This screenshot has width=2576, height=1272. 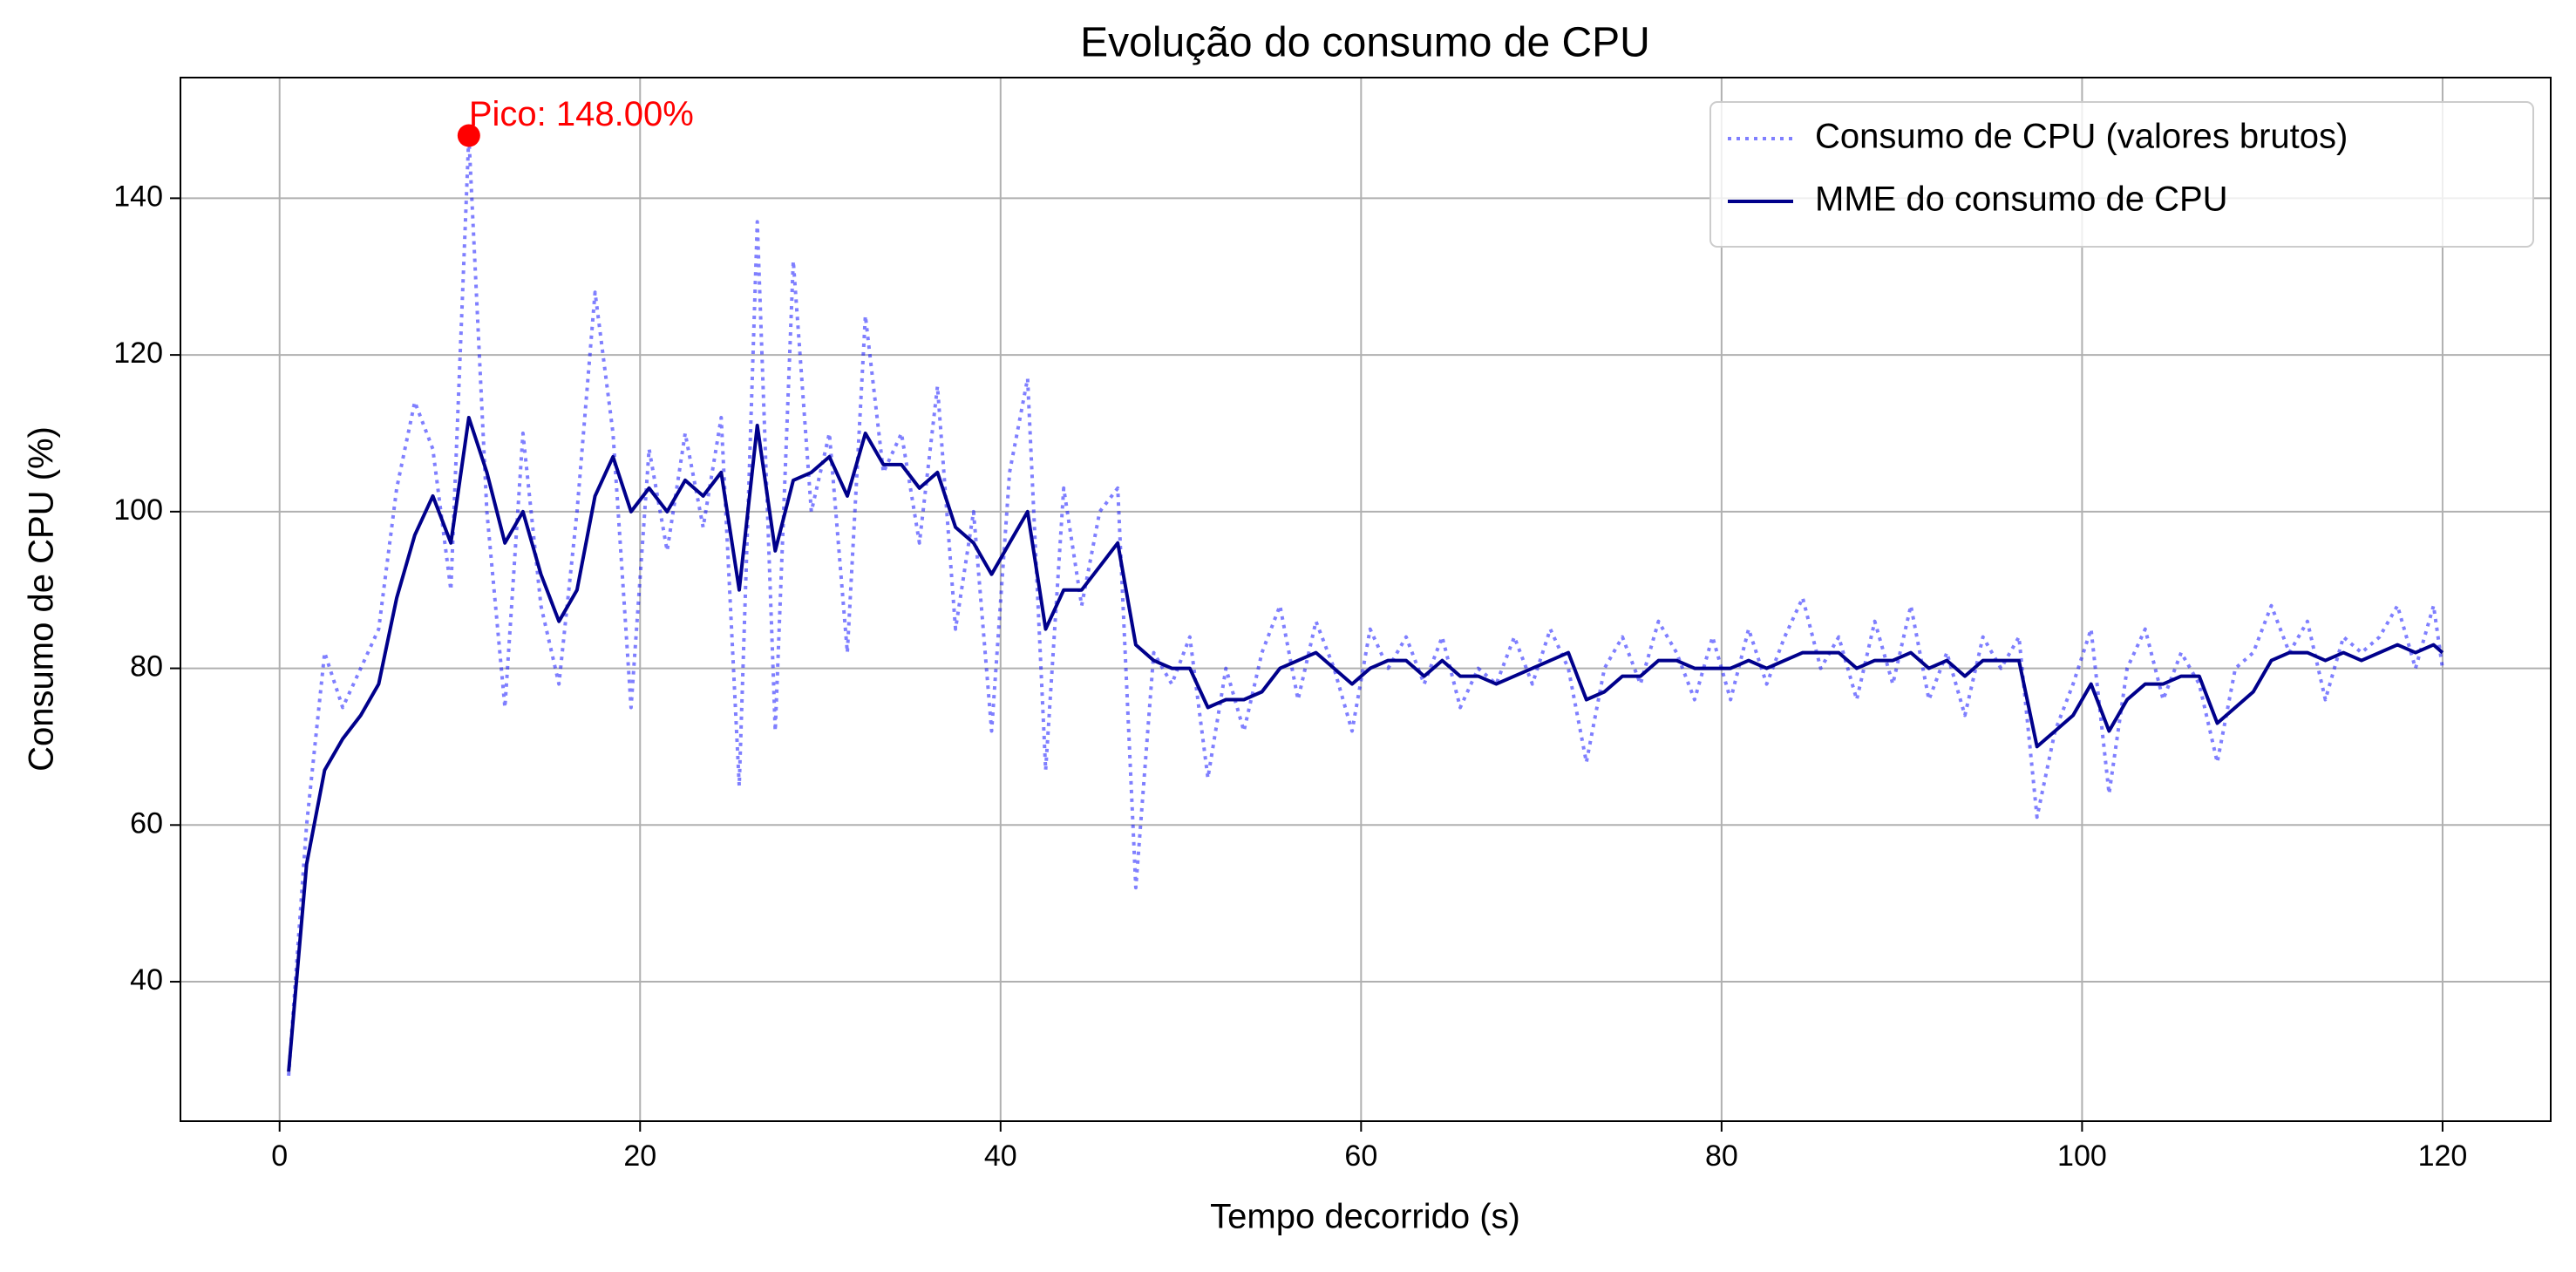 I want to click on legend-label: Consumo de CPU (valores brutos), so click(x=2081, y=137).